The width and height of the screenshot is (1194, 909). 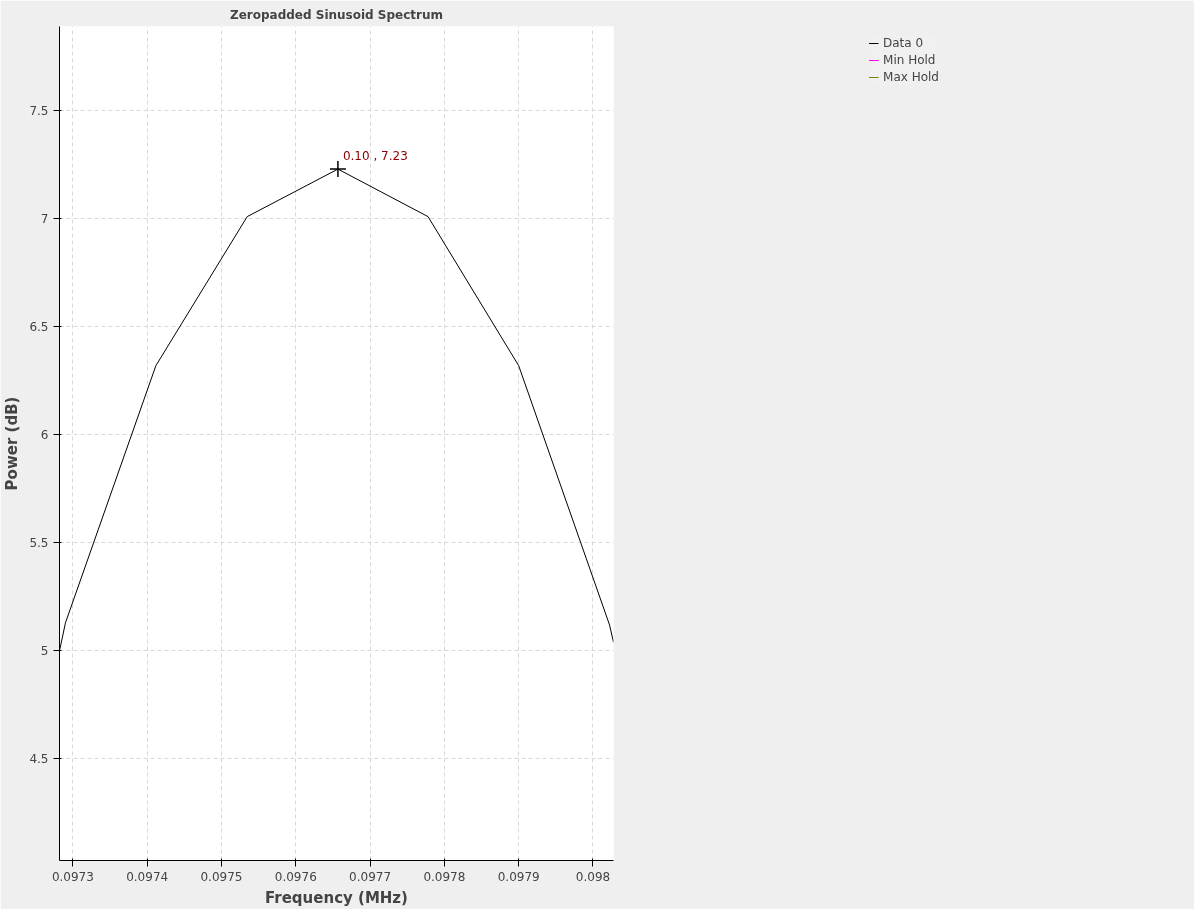 I want to click on x-tick-label: 0.0978, so click(x=444, y=876).